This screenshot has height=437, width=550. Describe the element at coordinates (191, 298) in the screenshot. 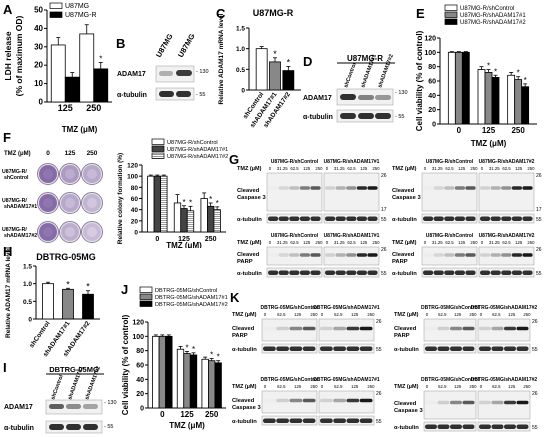

I see `legend-label: DBTRG-05MG/shADAM17#1` at that location.